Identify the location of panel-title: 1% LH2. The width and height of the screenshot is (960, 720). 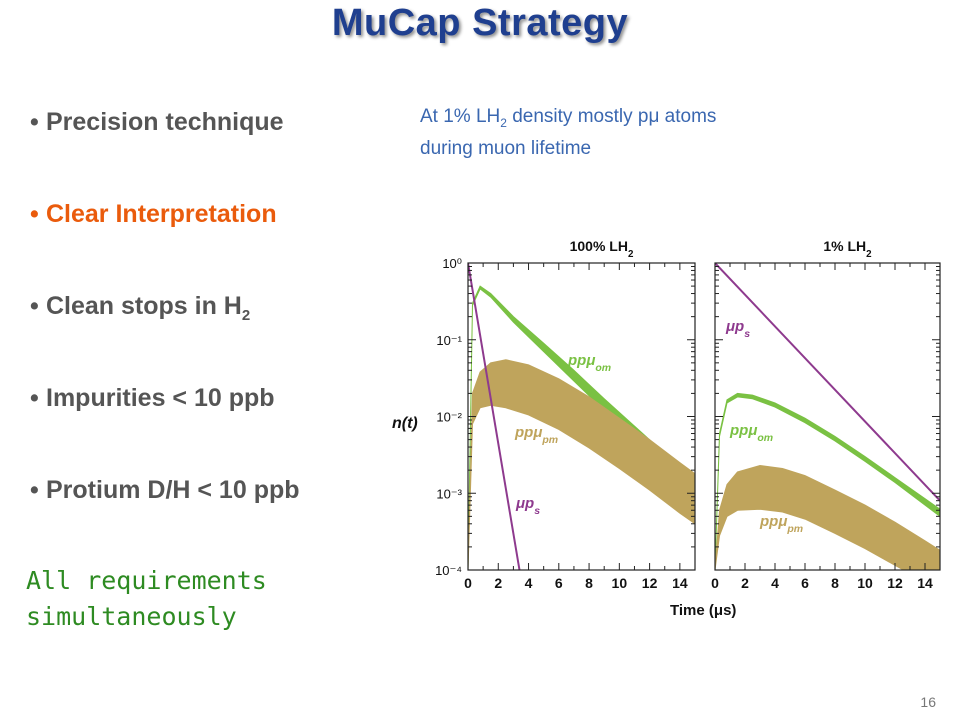
(847, 249).